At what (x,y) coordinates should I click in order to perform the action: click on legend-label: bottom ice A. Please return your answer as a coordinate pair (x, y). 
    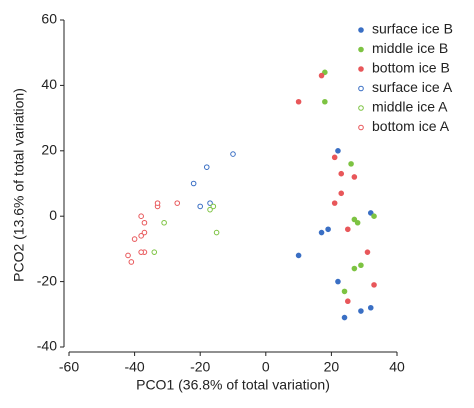
    Looking at the image, I should click on (411, 126).